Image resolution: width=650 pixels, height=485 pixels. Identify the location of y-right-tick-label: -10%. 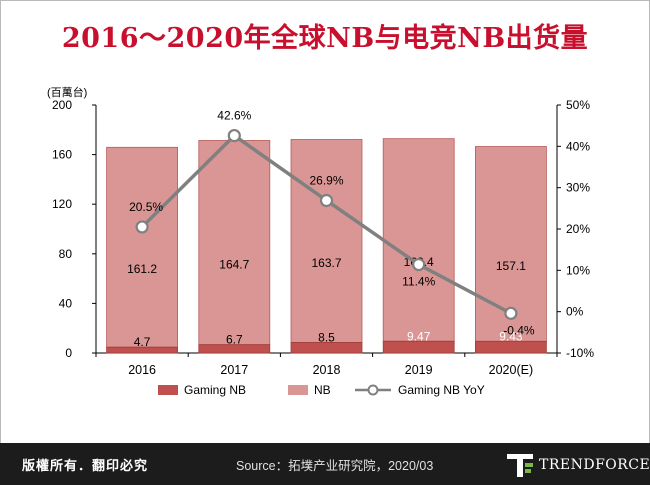
(580, 353).